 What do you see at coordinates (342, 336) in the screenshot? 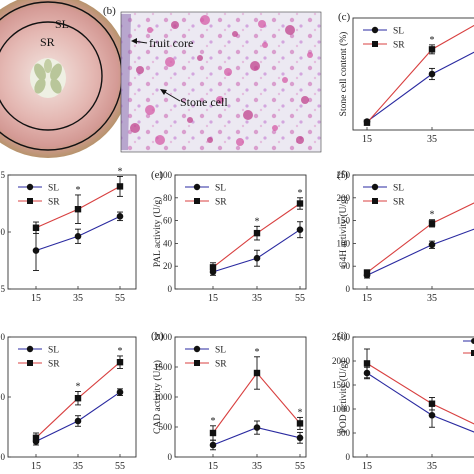
I see `panel-tag: (i)` at bounding box center [342, 336].